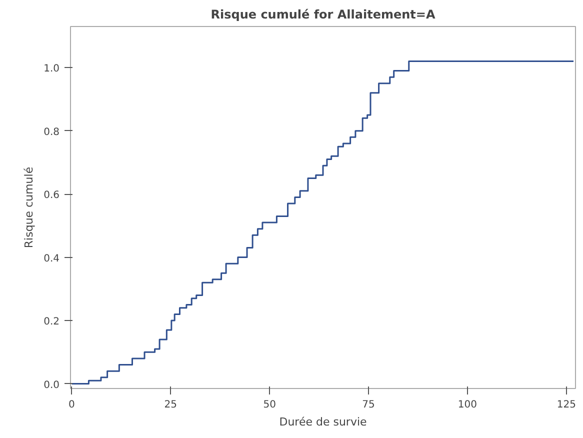 The height and width of the screenshot is (438, 583). What do you see at coordinates (468, 405) in the screenshot?
I see `x-tick-label: 100` at bounding box center [468, 405].